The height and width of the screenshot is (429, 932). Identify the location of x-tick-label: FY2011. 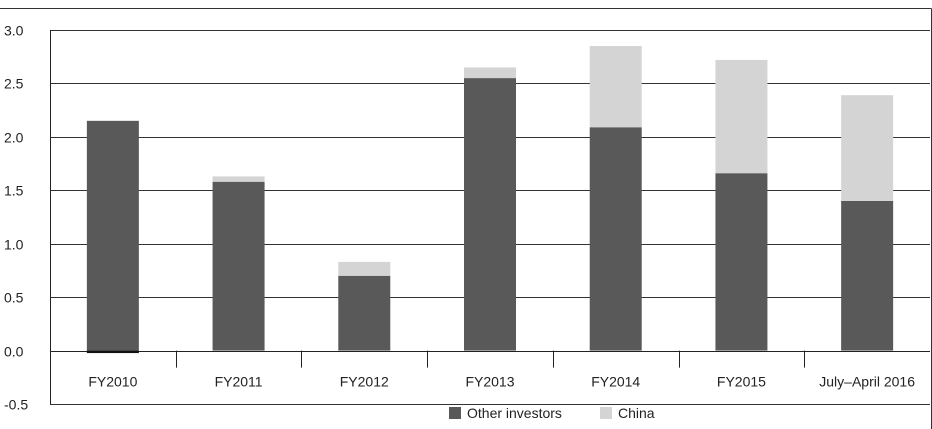
(239, 382).